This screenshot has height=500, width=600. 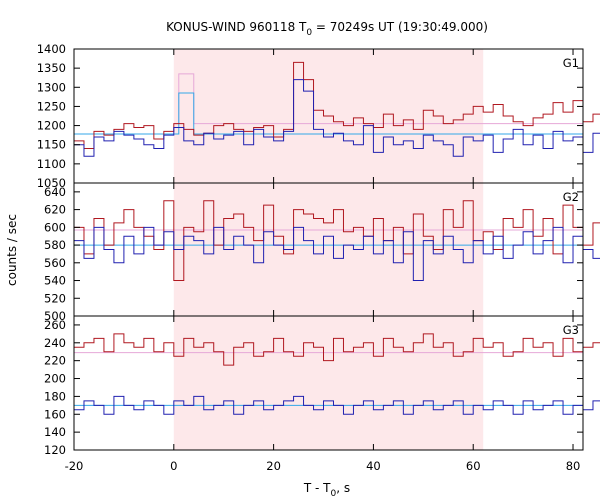 I want to click on y-tick-label: 520, so click(x=55, y=298).